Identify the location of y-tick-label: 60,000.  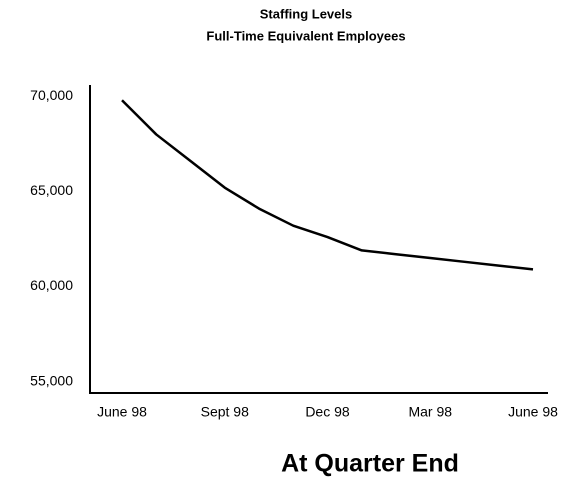
(51, 285).